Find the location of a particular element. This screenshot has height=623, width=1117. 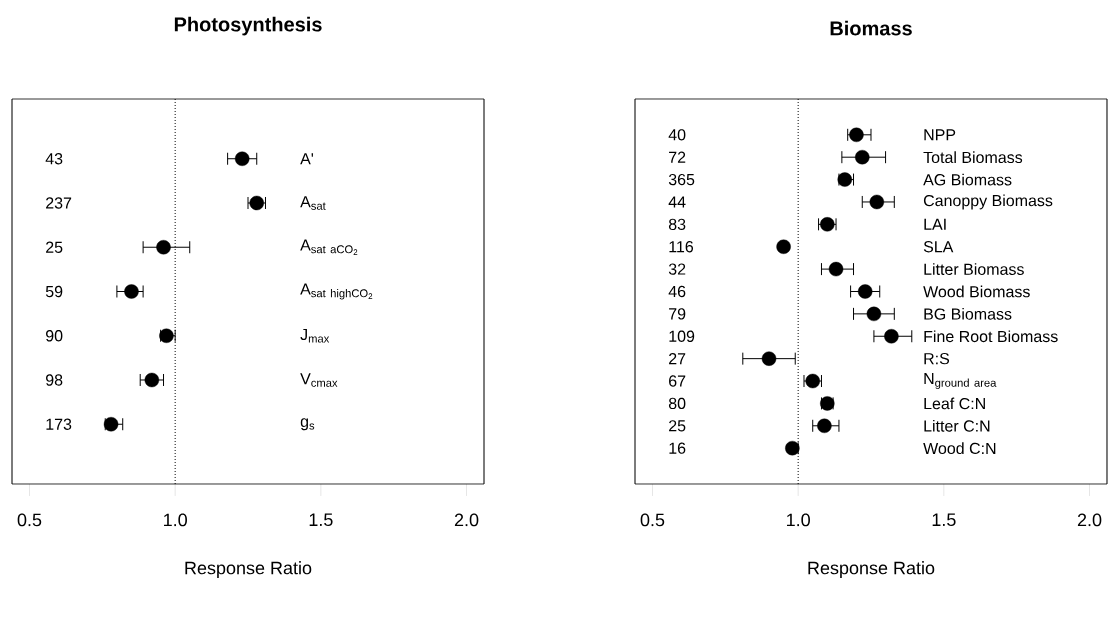

y-tick-label: Fine Root Biomass is located at coordinates (991, 336).